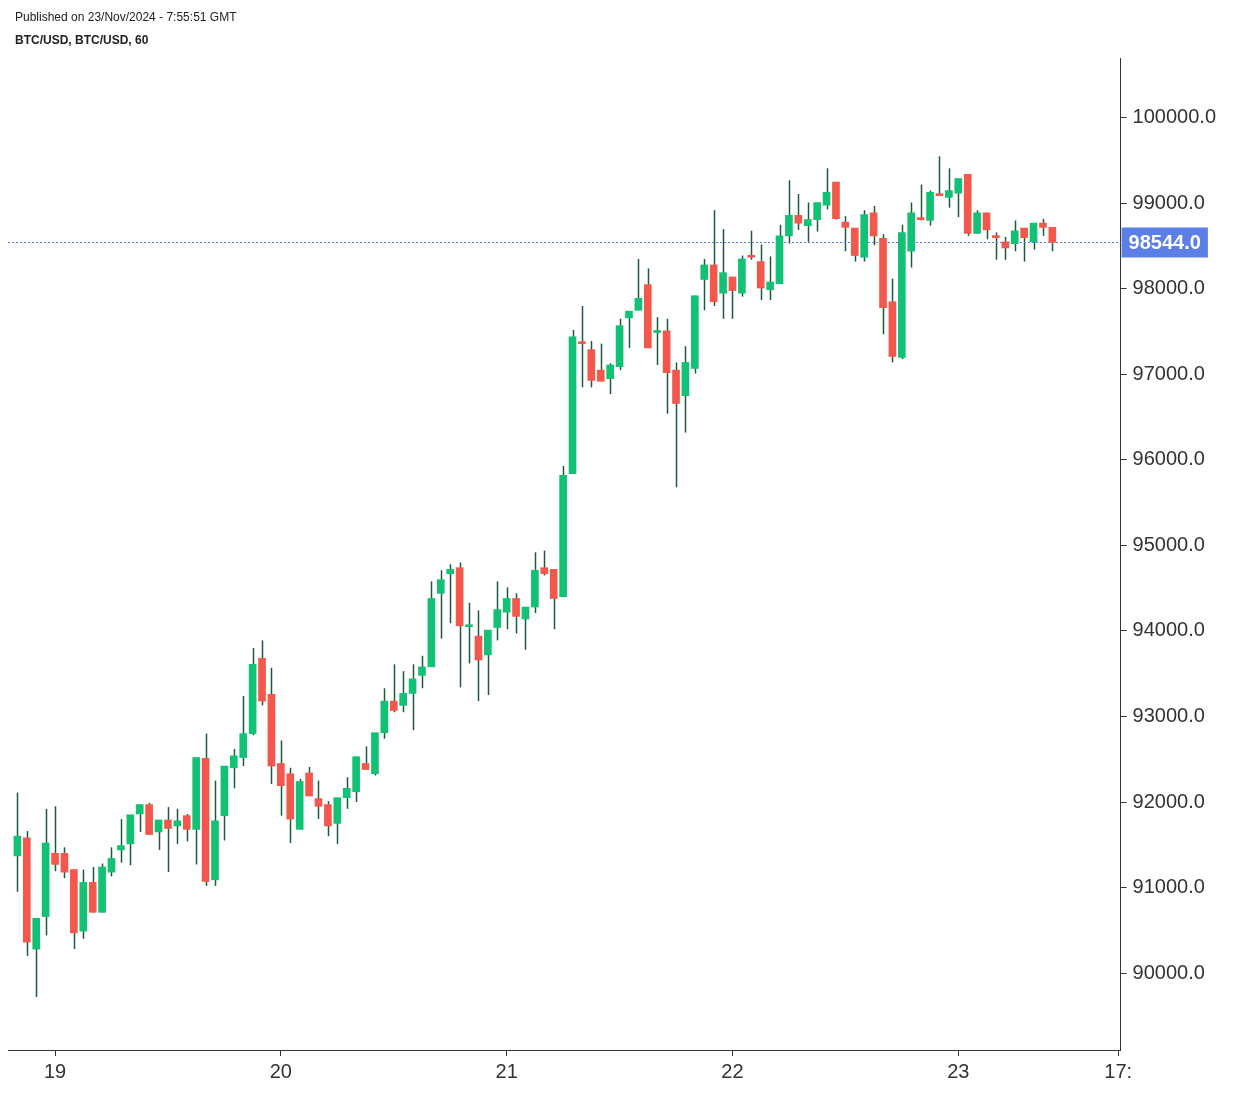 The height and width of the screenshot is (1094, 1234). What do you see at coordinates (1168, 971) in the screenshot?
I see `y-tick-label: 90000.0` at bounding box center [1168, 971].